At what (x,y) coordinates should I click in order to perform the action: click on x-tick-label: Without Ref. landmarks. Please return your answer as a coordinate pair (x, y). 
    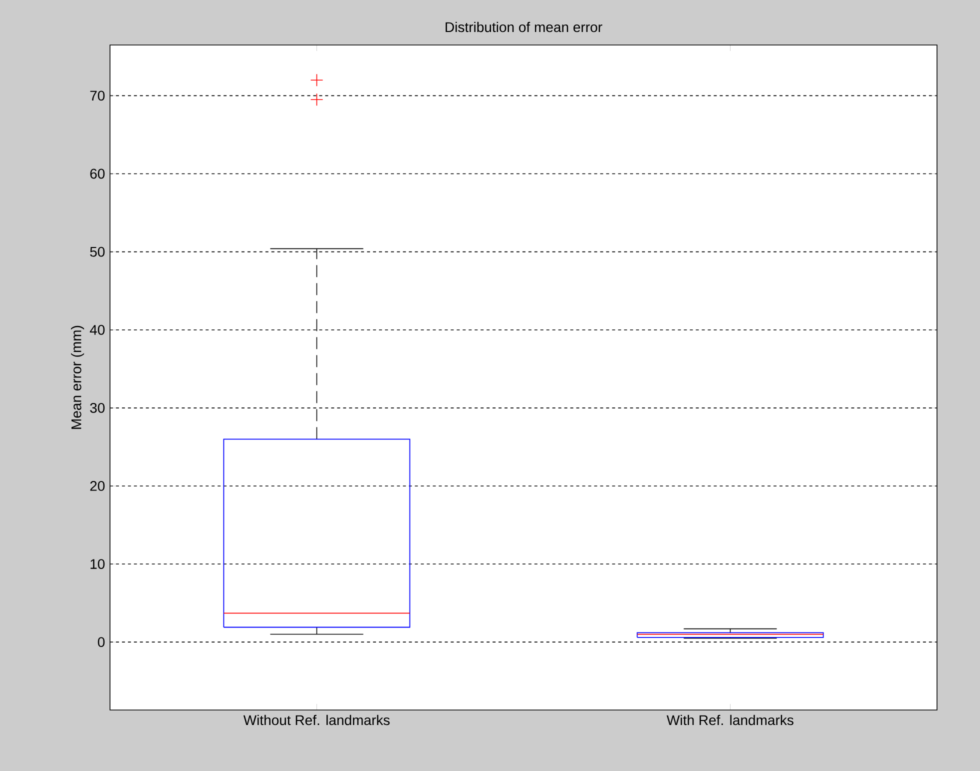
    Looking at the image, I should click on (316, 720).